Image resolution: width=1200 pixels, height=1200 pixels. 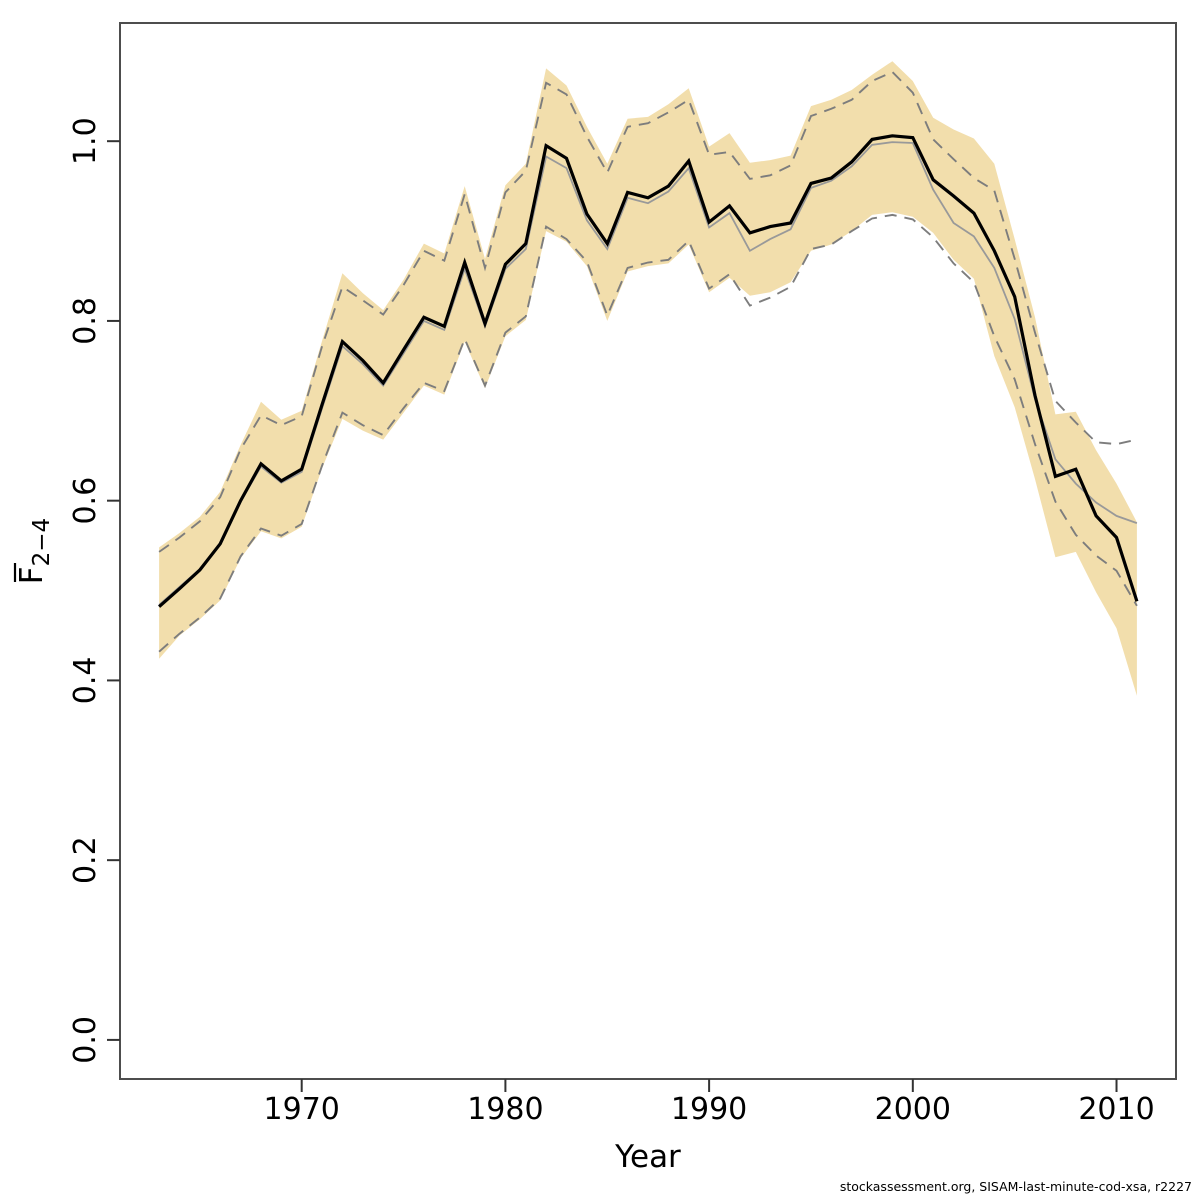 I want to click on y-tick-label: 0.4, so click(x=85, y=681).